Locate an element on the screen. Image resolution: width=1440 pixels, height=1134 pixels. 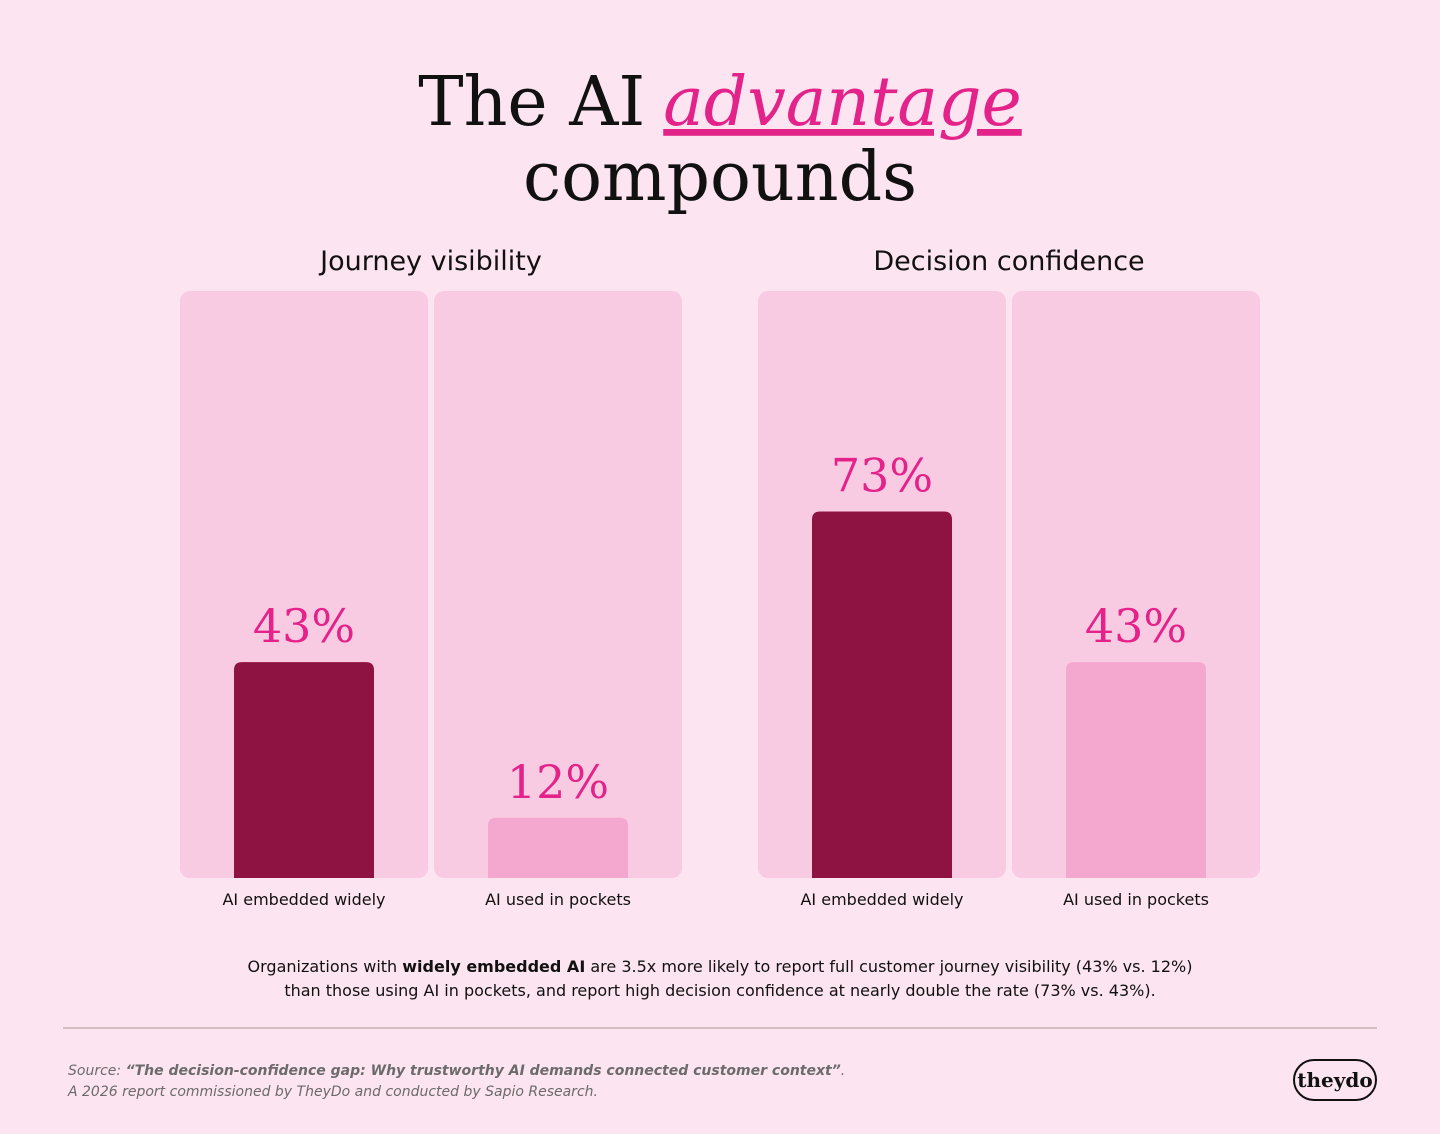
logo: theydo is located at coordinates (1334, 1080).